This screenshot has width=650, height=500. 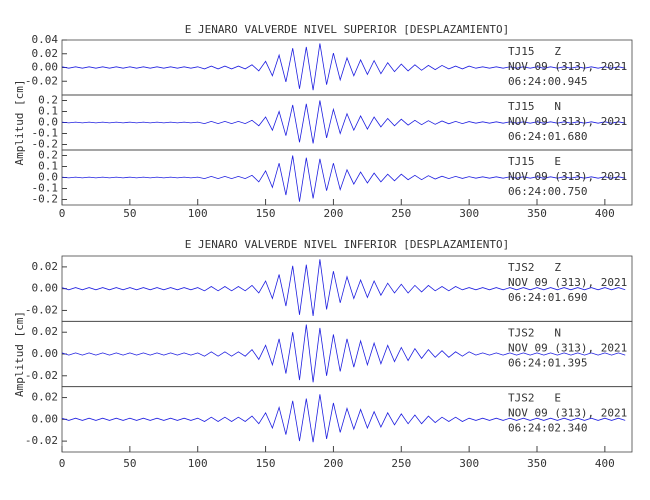 What do you see at coordinates (534, 161) in the screenshot?
I see `station-label: TJ15 E` at bounding box center [534, 161].